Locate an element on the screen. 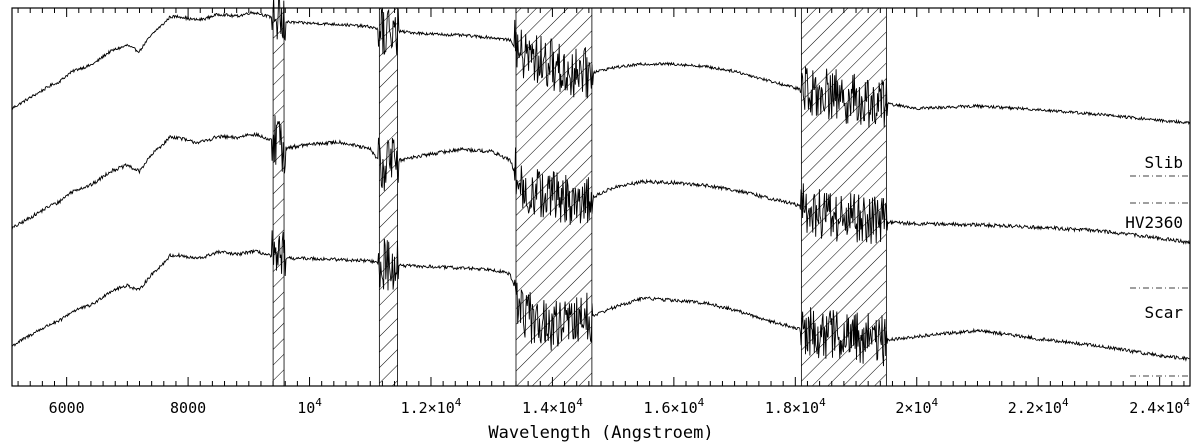 This screenshot has width=1200, height=445. x-tick-label: 6000 is located at coordinates (67, 408).